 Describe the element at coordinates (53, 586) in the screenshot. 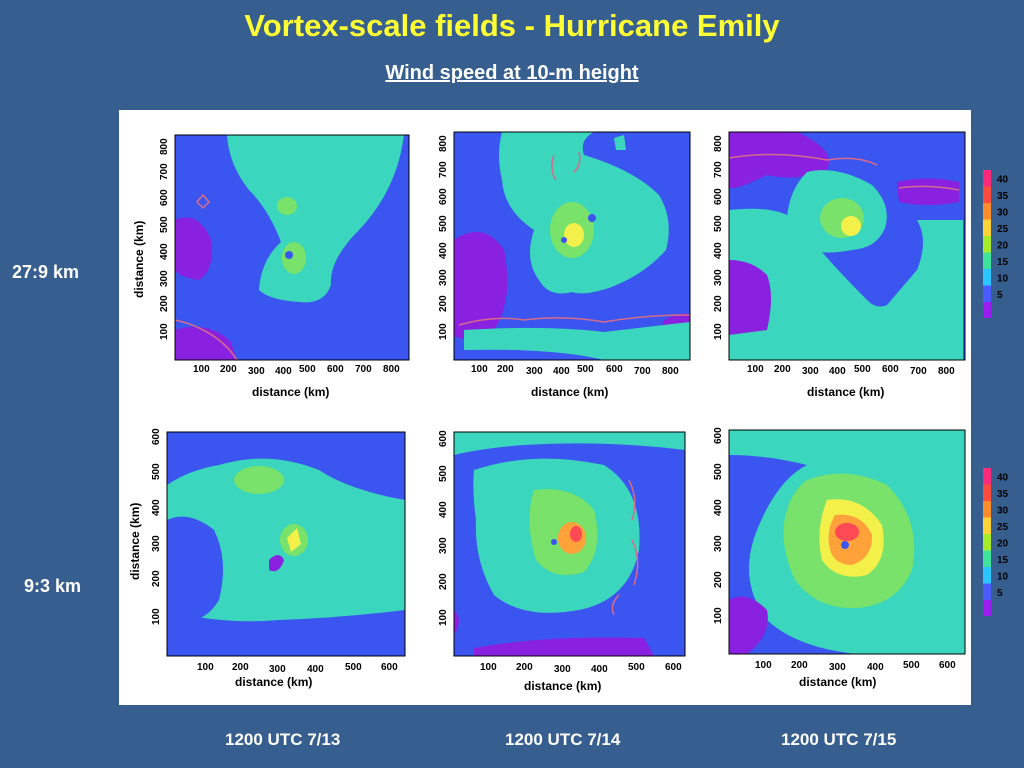

I see `row-label-9-3km: 9:3 km` at that location.